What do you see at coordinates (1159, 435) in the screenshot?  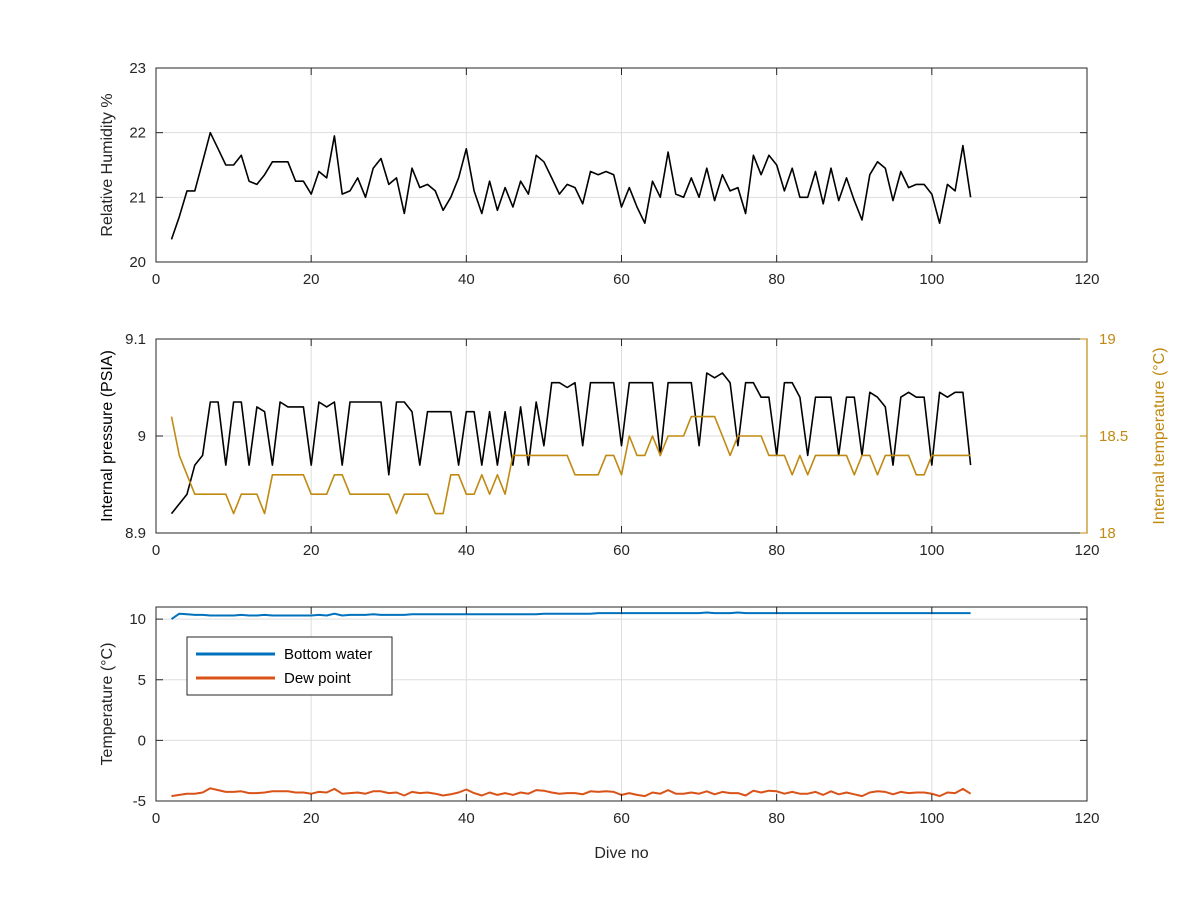 I see `right-y-axis-label: Internal temperature (°C)` at bounding box center [1159, 435].